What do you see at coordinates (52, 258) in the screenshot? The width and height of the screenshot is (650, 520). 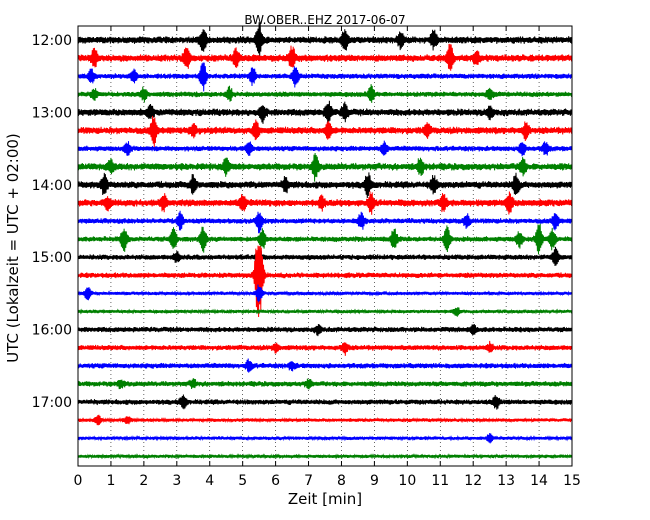 I see `y-tick-label: 15:00` at bounding box center [52, 258].